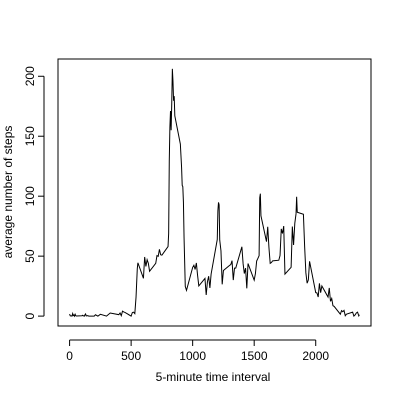 The image size is (400, 405). Describe the element at coordinates (30, 76) in the screenshot. I see `y-tick-label: 200` at that location.